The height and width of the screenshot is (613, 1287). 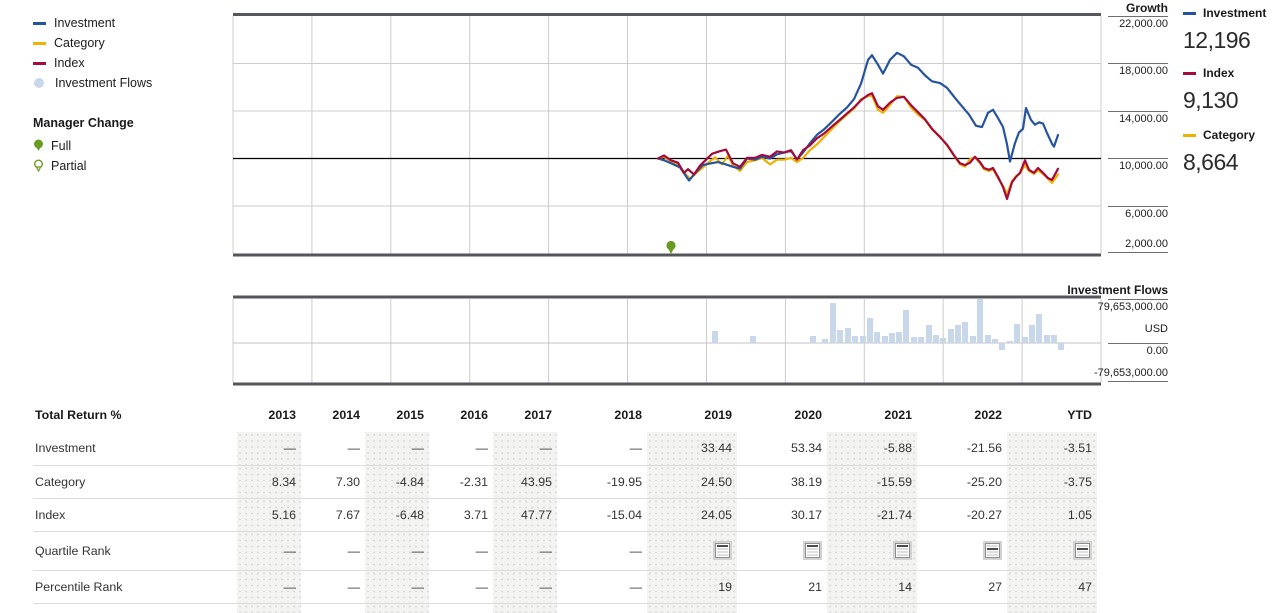 What do you see at coordinates (988, 415) in the screenshot?
I see `col-header-2022: 2022` at bounding box center [988, 415].